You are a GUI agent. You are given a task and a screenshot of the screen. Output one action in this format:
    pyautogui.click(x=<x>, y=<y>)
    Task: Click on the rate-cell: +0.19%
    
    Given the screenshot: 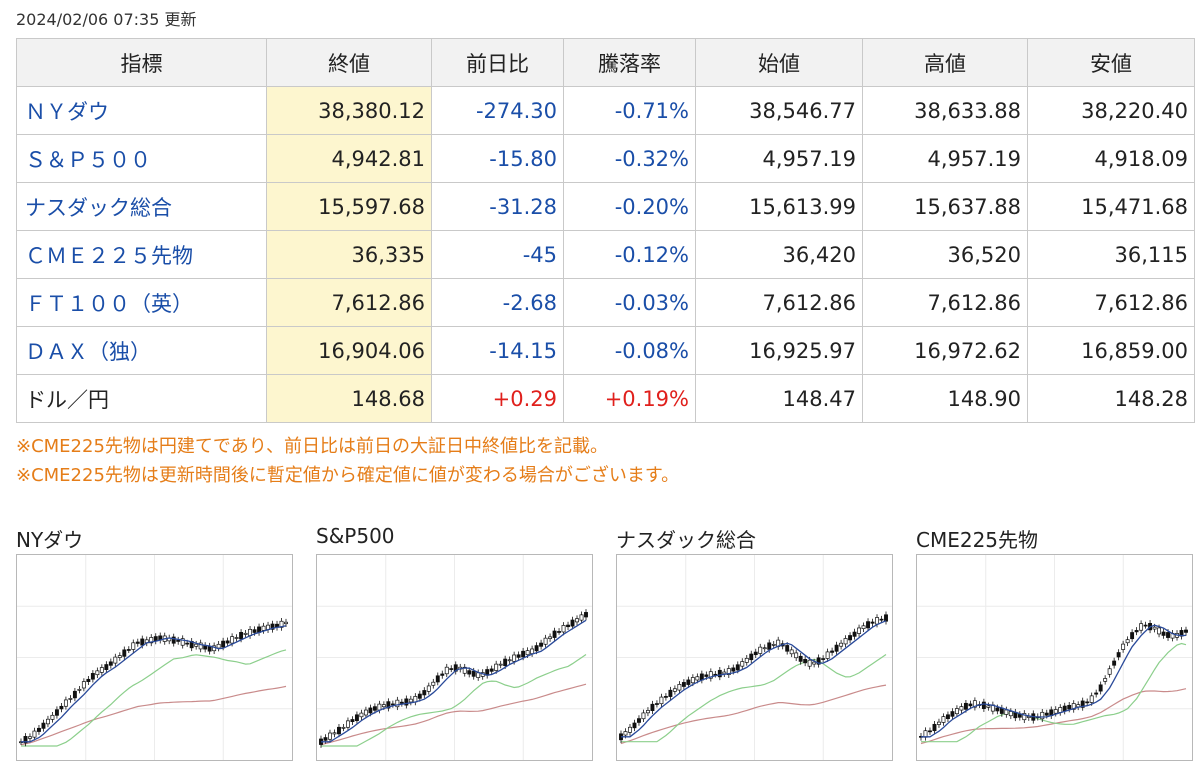 What is the action you would take?
    pyautogui.click(x=629, y=398)
    